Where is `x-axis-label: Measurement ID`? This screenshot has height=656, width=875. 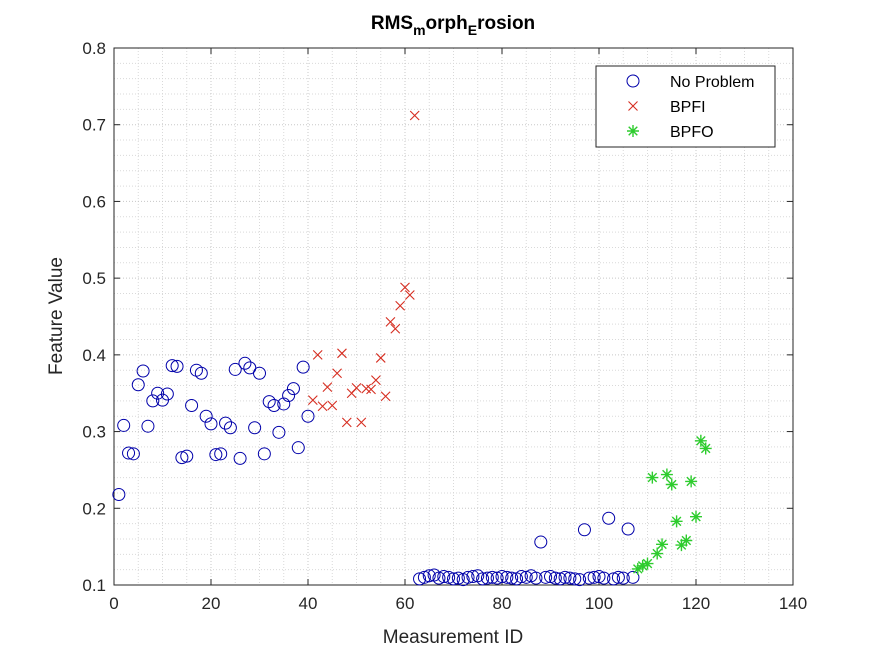 x-axis-label: Measurement ID is located at coordinates (453, 637).